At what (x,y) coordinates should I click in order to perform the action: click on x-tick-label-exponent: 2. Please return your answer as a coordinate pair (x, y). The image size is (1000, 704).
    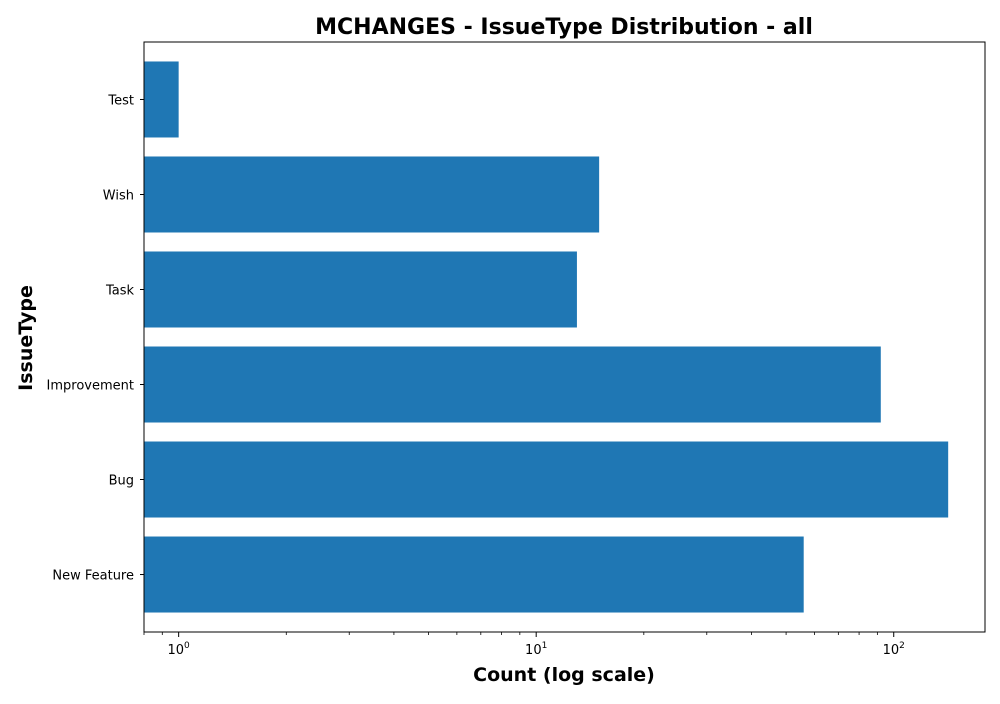
    Looking at the image, I should click on (902, 646).